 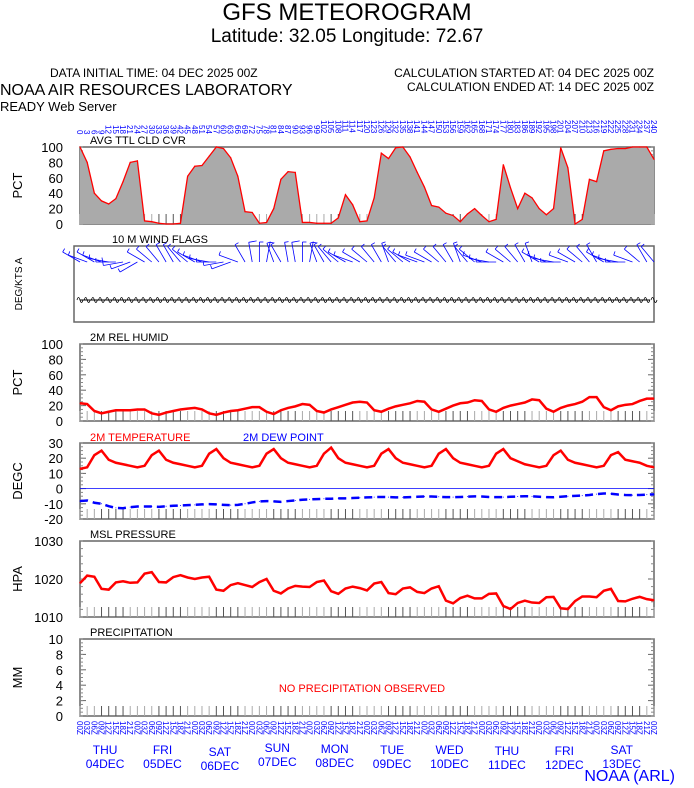 What do you see at coordinates (273, 129) in the screenshot?
I see `forecast-hour-label: 81` at bounding box center [273, 129].